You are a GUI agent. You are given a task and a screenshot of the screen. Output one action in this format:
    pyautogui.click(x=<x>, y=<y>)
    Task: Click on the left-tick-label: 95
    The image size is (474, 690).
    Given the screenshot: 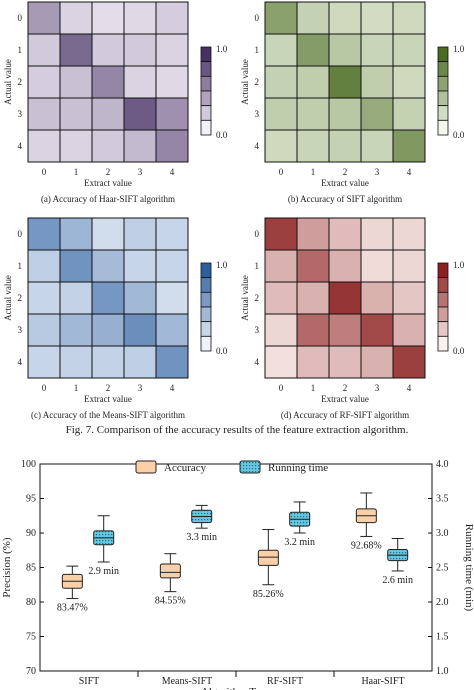 What is the action you would take?
    pyautogui.click(x=31, y=499)
    